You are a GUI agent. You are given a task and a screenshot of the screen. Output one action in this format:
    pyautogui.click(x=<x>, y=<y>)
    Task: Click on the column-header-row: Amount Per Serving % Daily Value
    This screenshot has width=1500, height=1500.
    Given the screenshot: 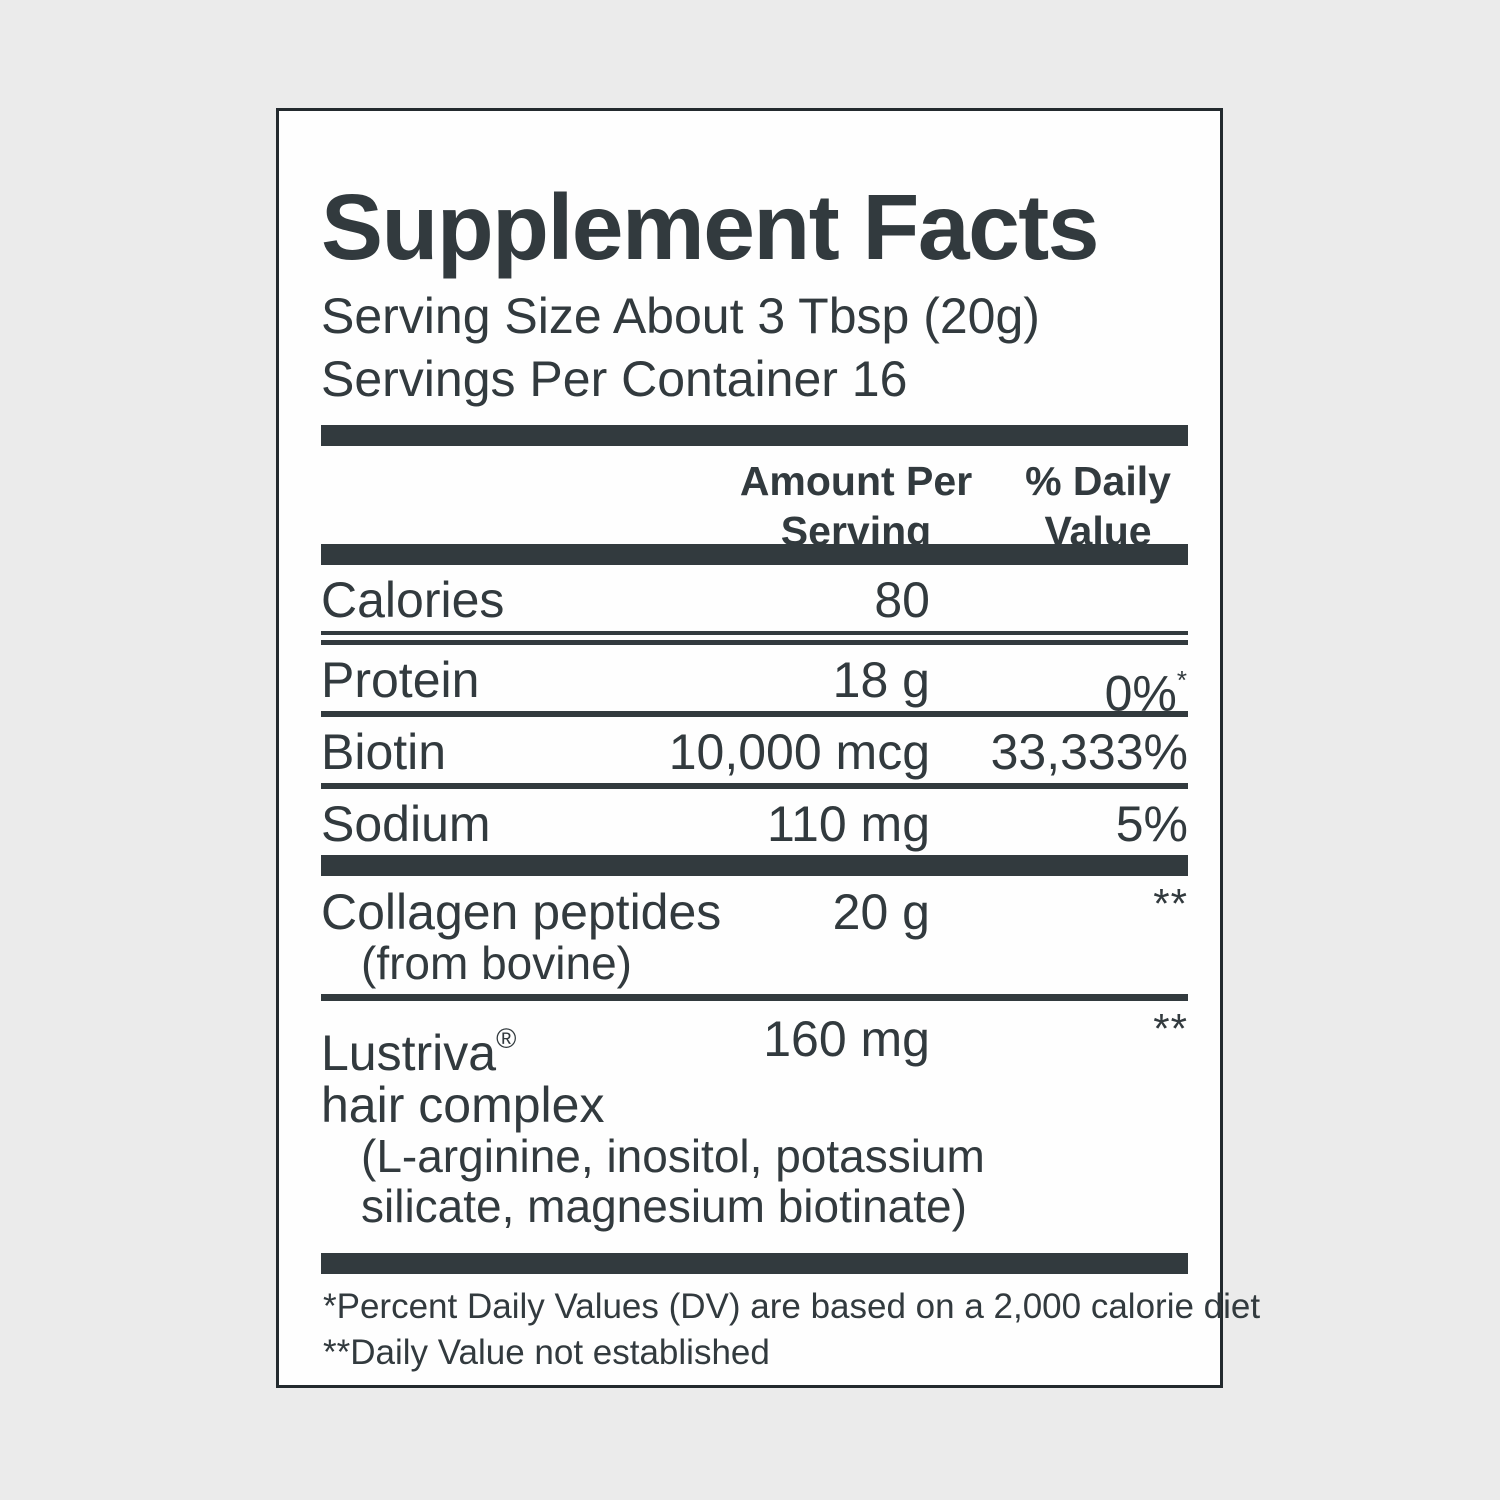 What is the action you would take?
    pyautogui.click(x=754, y=500)
    